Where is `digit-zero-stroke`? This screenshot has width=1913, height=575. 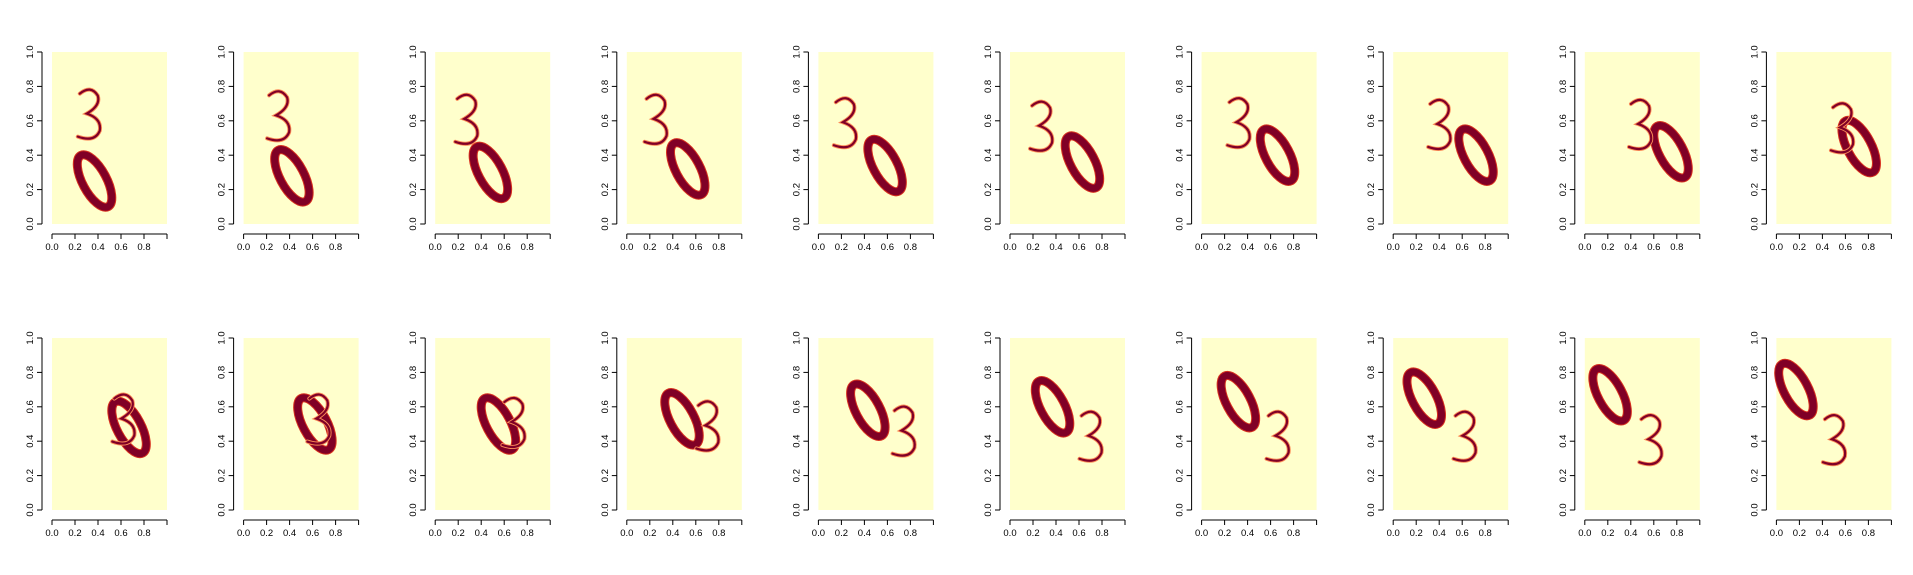
digit-zero-stroke is located at coordinates (1796, 389).